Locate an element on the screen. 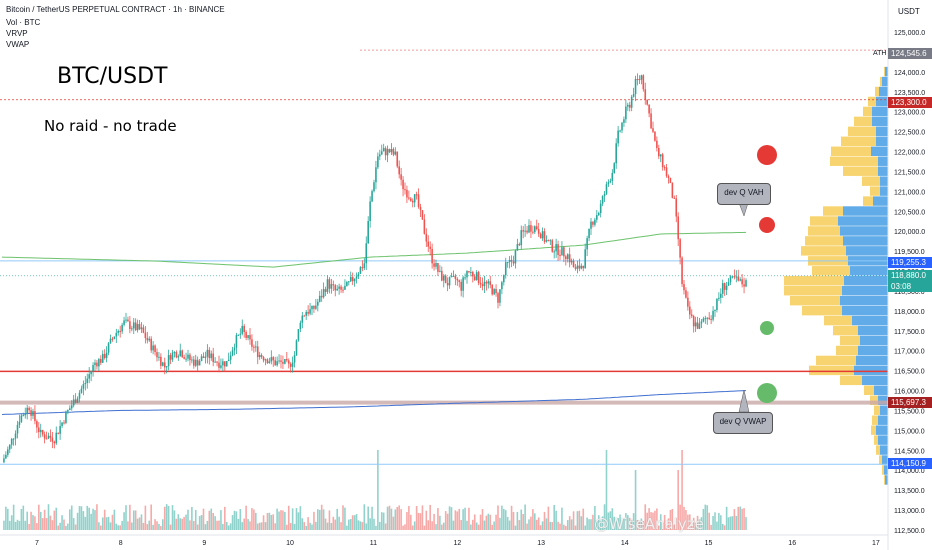  indicator-vrvp: VRVP is located at coordinates (17, 33).